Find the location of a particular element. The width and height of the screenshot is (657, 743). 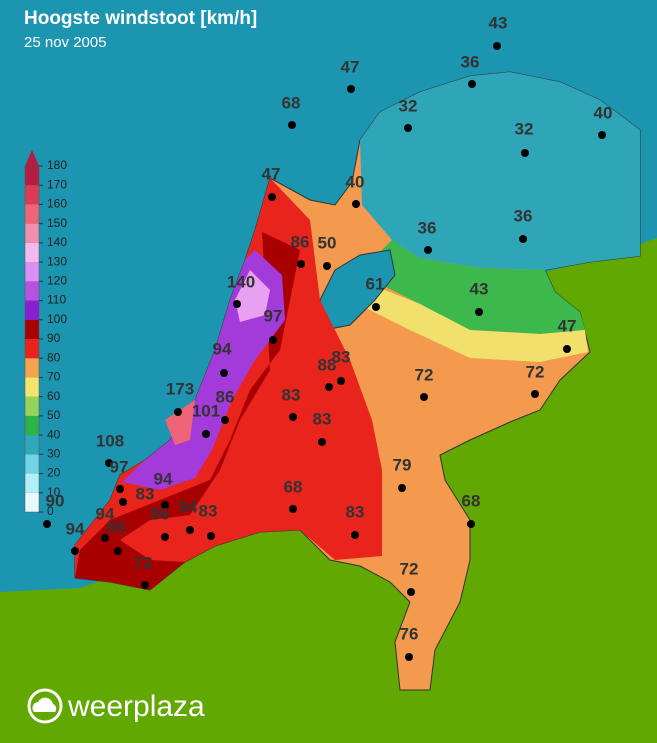

legend-tick-label: 10 is located at coordinates (54, 492).